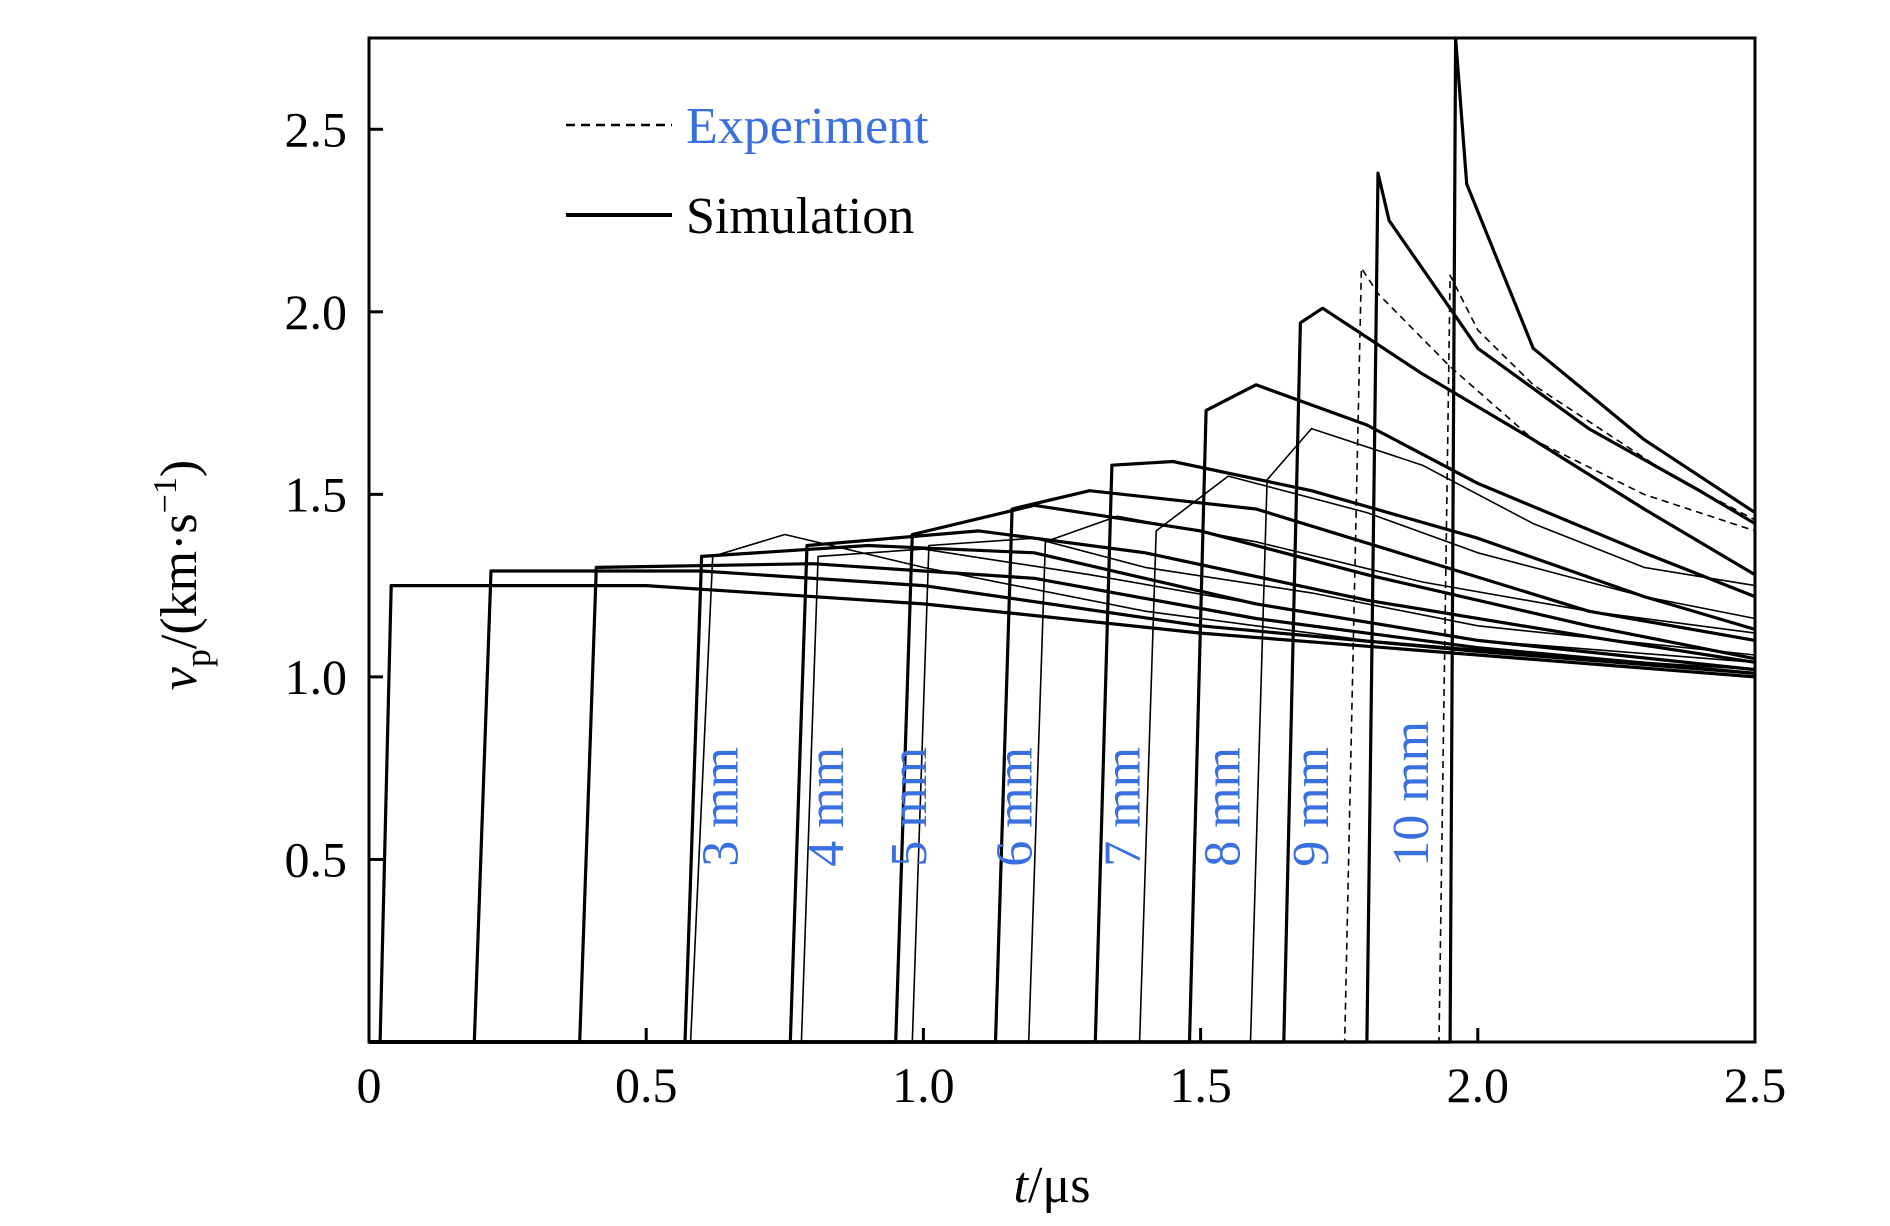 Image resolution: width=1890 pixels, height=1226 pixels. What do you see at coordinates (1123, 807) in the screenshot?
I see `annotation-label-5: 7 mm` at bounding box center [1123, 807].